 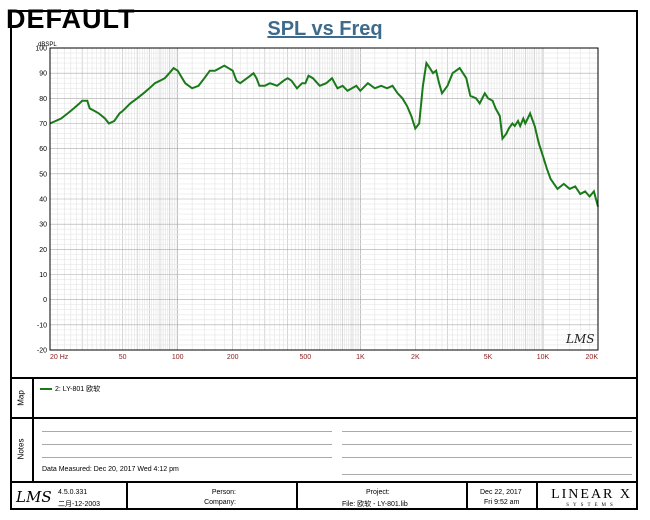 What do you see at coordinates (22, 449) in the screenshot?
I see `notes-tab: Notes` at bounding box center [22, 449].